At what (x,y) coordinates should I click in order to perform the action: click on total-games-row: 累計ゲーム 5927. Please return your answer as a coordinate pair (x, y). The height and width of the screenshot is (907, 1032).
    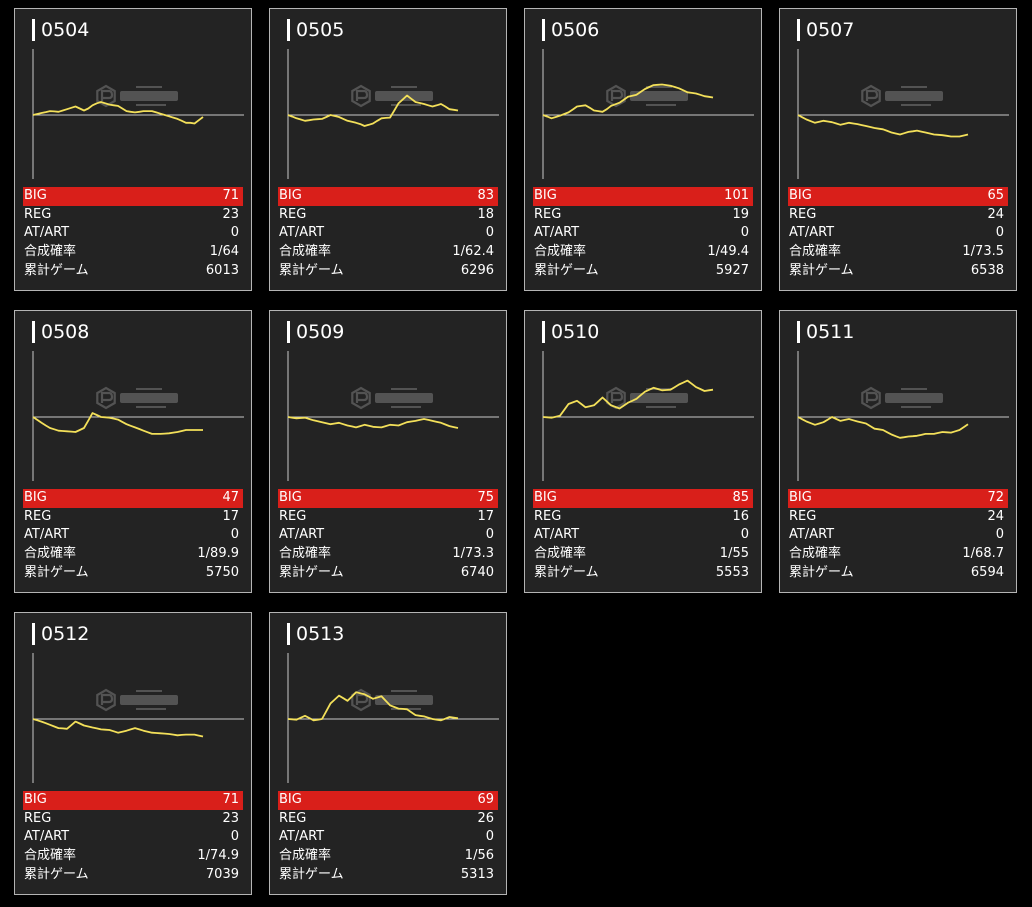
    Looking at the image, I should click on (643, 271).